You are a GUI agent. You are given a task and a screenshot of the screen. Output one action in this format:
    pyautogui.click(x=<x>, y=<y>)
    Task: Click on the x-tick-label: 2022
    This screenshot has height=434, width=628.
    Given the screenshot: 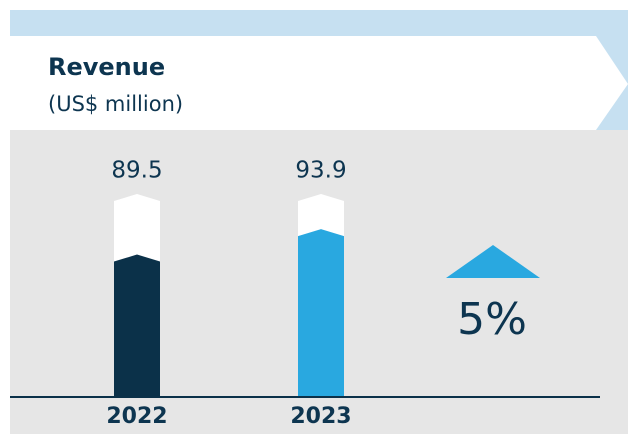 What is the action you would take?
    pyautogui.click(x=136, y=416)
    